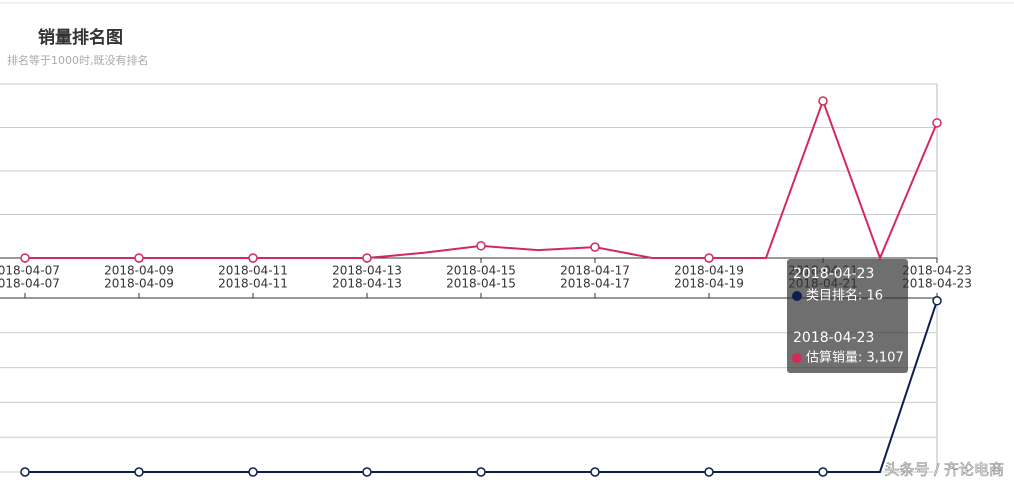 This screenshot has width=1014, height=489. Describe the element at coordinates (80, 37) in the screenshot. I see `chart-title: 销量排名图` at that location.